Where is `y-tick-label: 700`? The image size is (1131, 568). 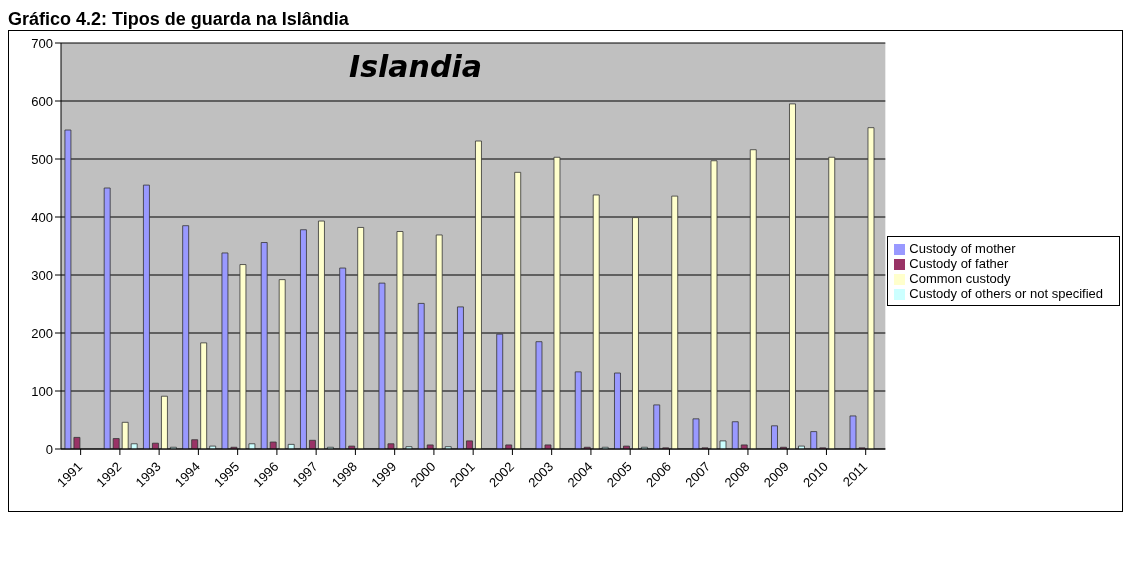
y-tick-label: 700 is located at coordinates (42, 43).